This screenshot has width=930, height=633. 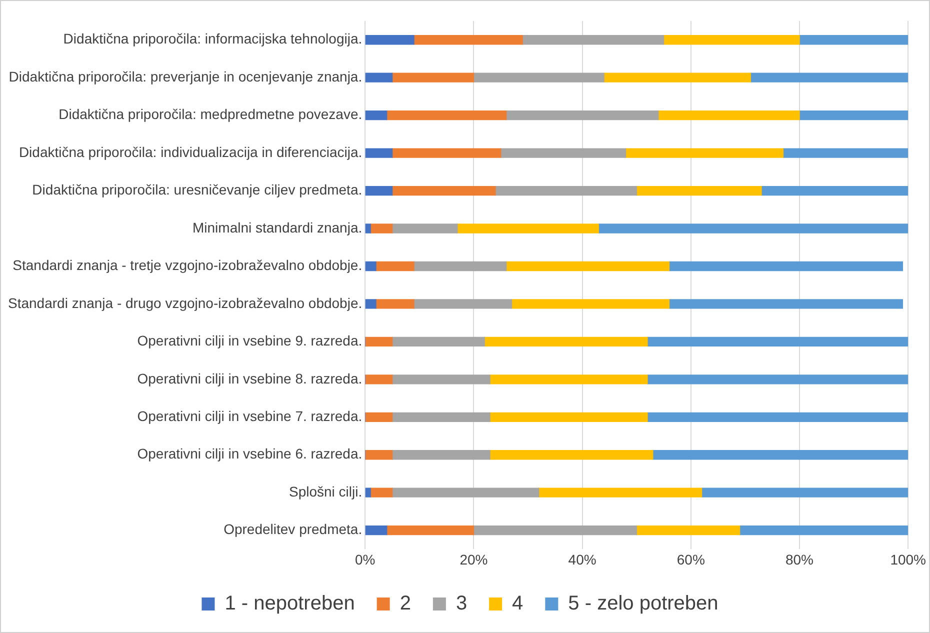 I want to click on y-tick-label: Didaktična priporočila: medpredmetne povezave., so click(x=210, y=114).